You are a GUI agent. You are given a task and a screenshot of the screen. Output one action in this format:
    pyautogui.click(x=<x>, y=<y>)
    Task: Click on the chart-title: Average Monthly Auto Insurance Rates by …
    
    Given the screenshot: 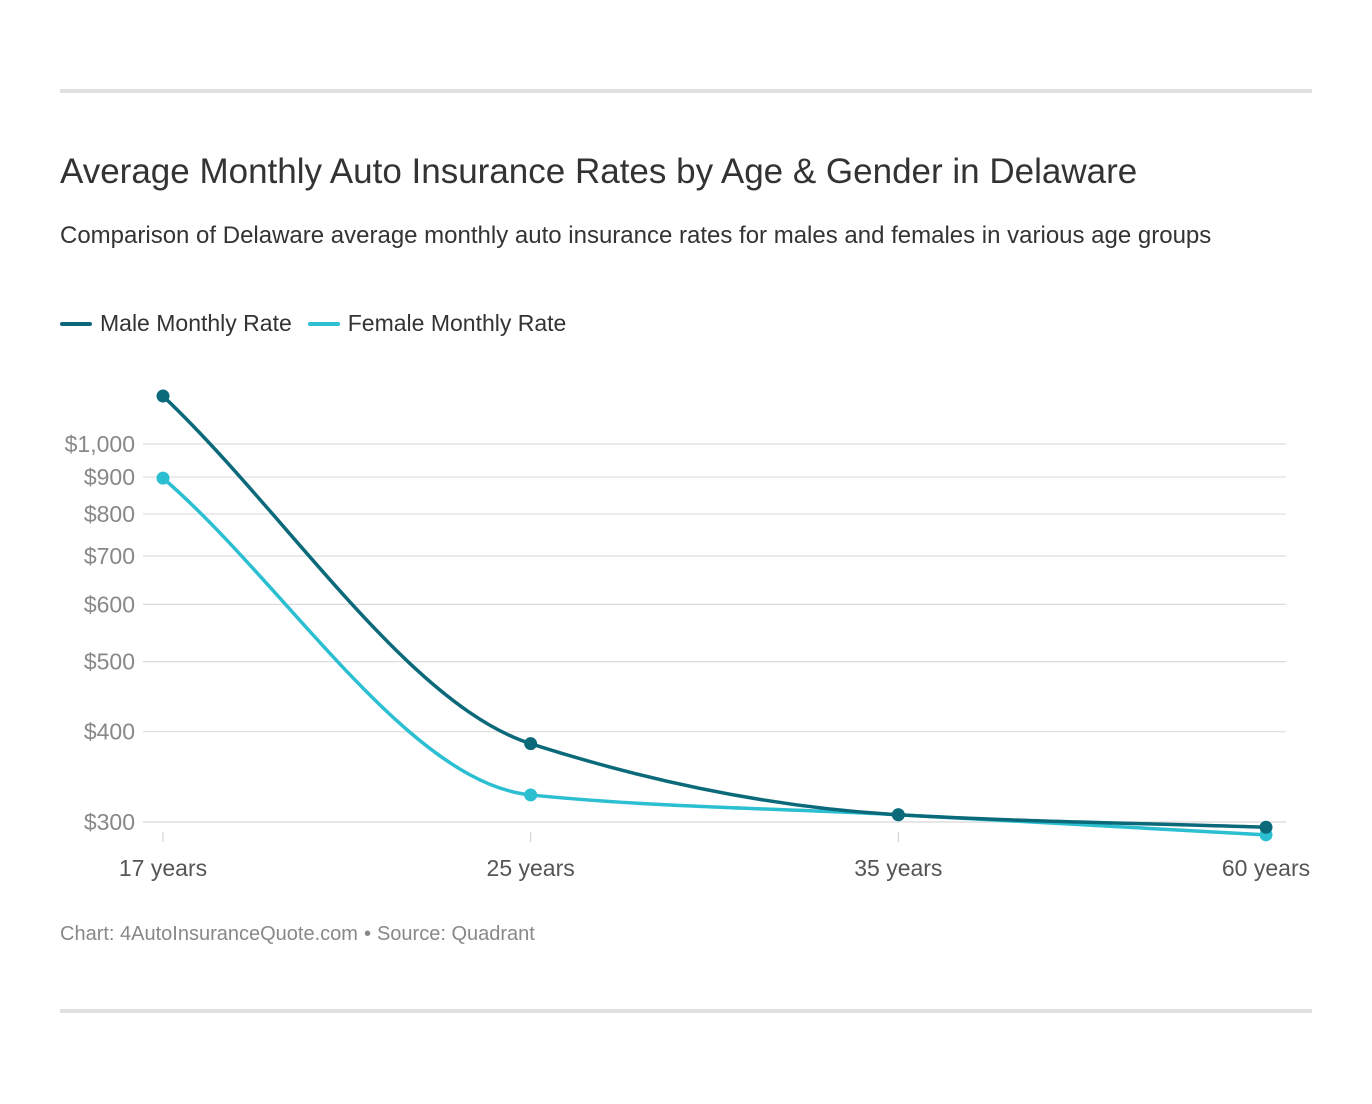 What is the action you would take?
    pyautogui.click(x=599, y=171)
    